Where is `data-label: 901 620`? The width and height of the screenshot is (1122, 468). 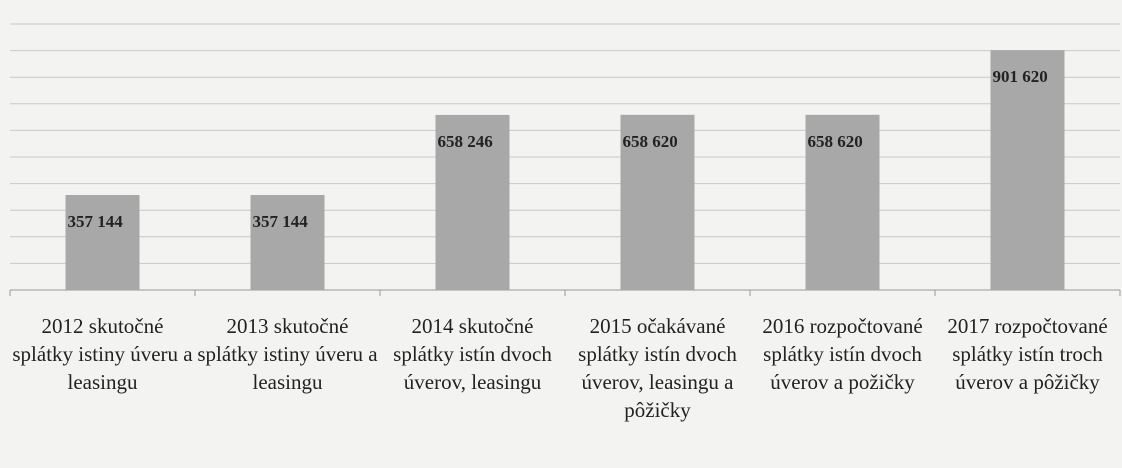 data-label: 901 620 is located at coordinates (1020, 76).